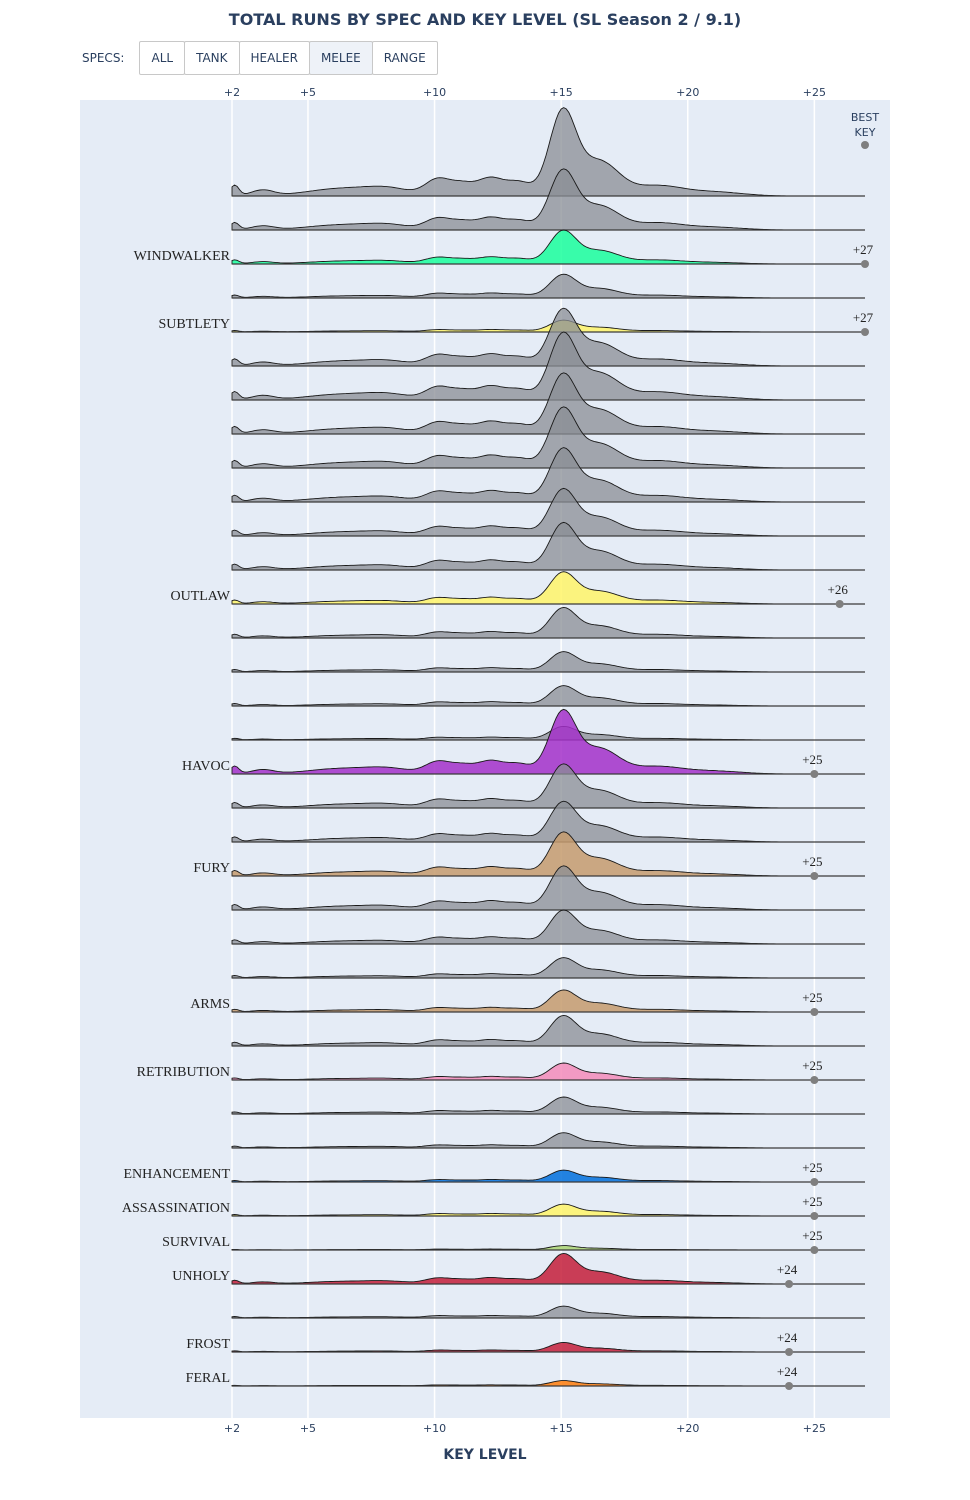 The height and width of the screenshot is (1500, 970). Describe the element at coordinates (561, 1428) in the screenshot. I see `x-tick-label-bottom: +15` at that location.